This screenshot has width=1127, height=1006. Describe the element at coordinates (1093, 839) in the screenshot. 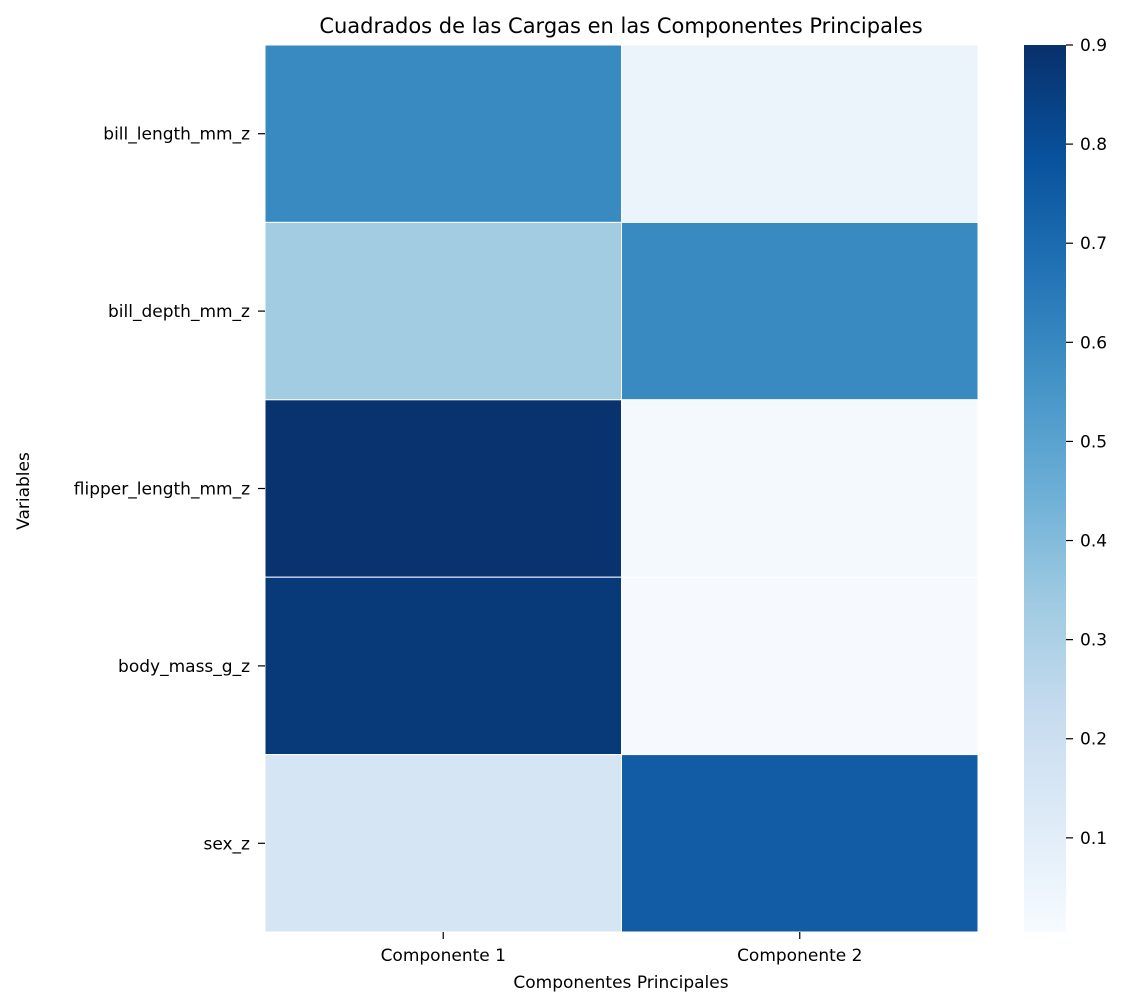

I see `colorbar-tick-label: 0.1` at that location.